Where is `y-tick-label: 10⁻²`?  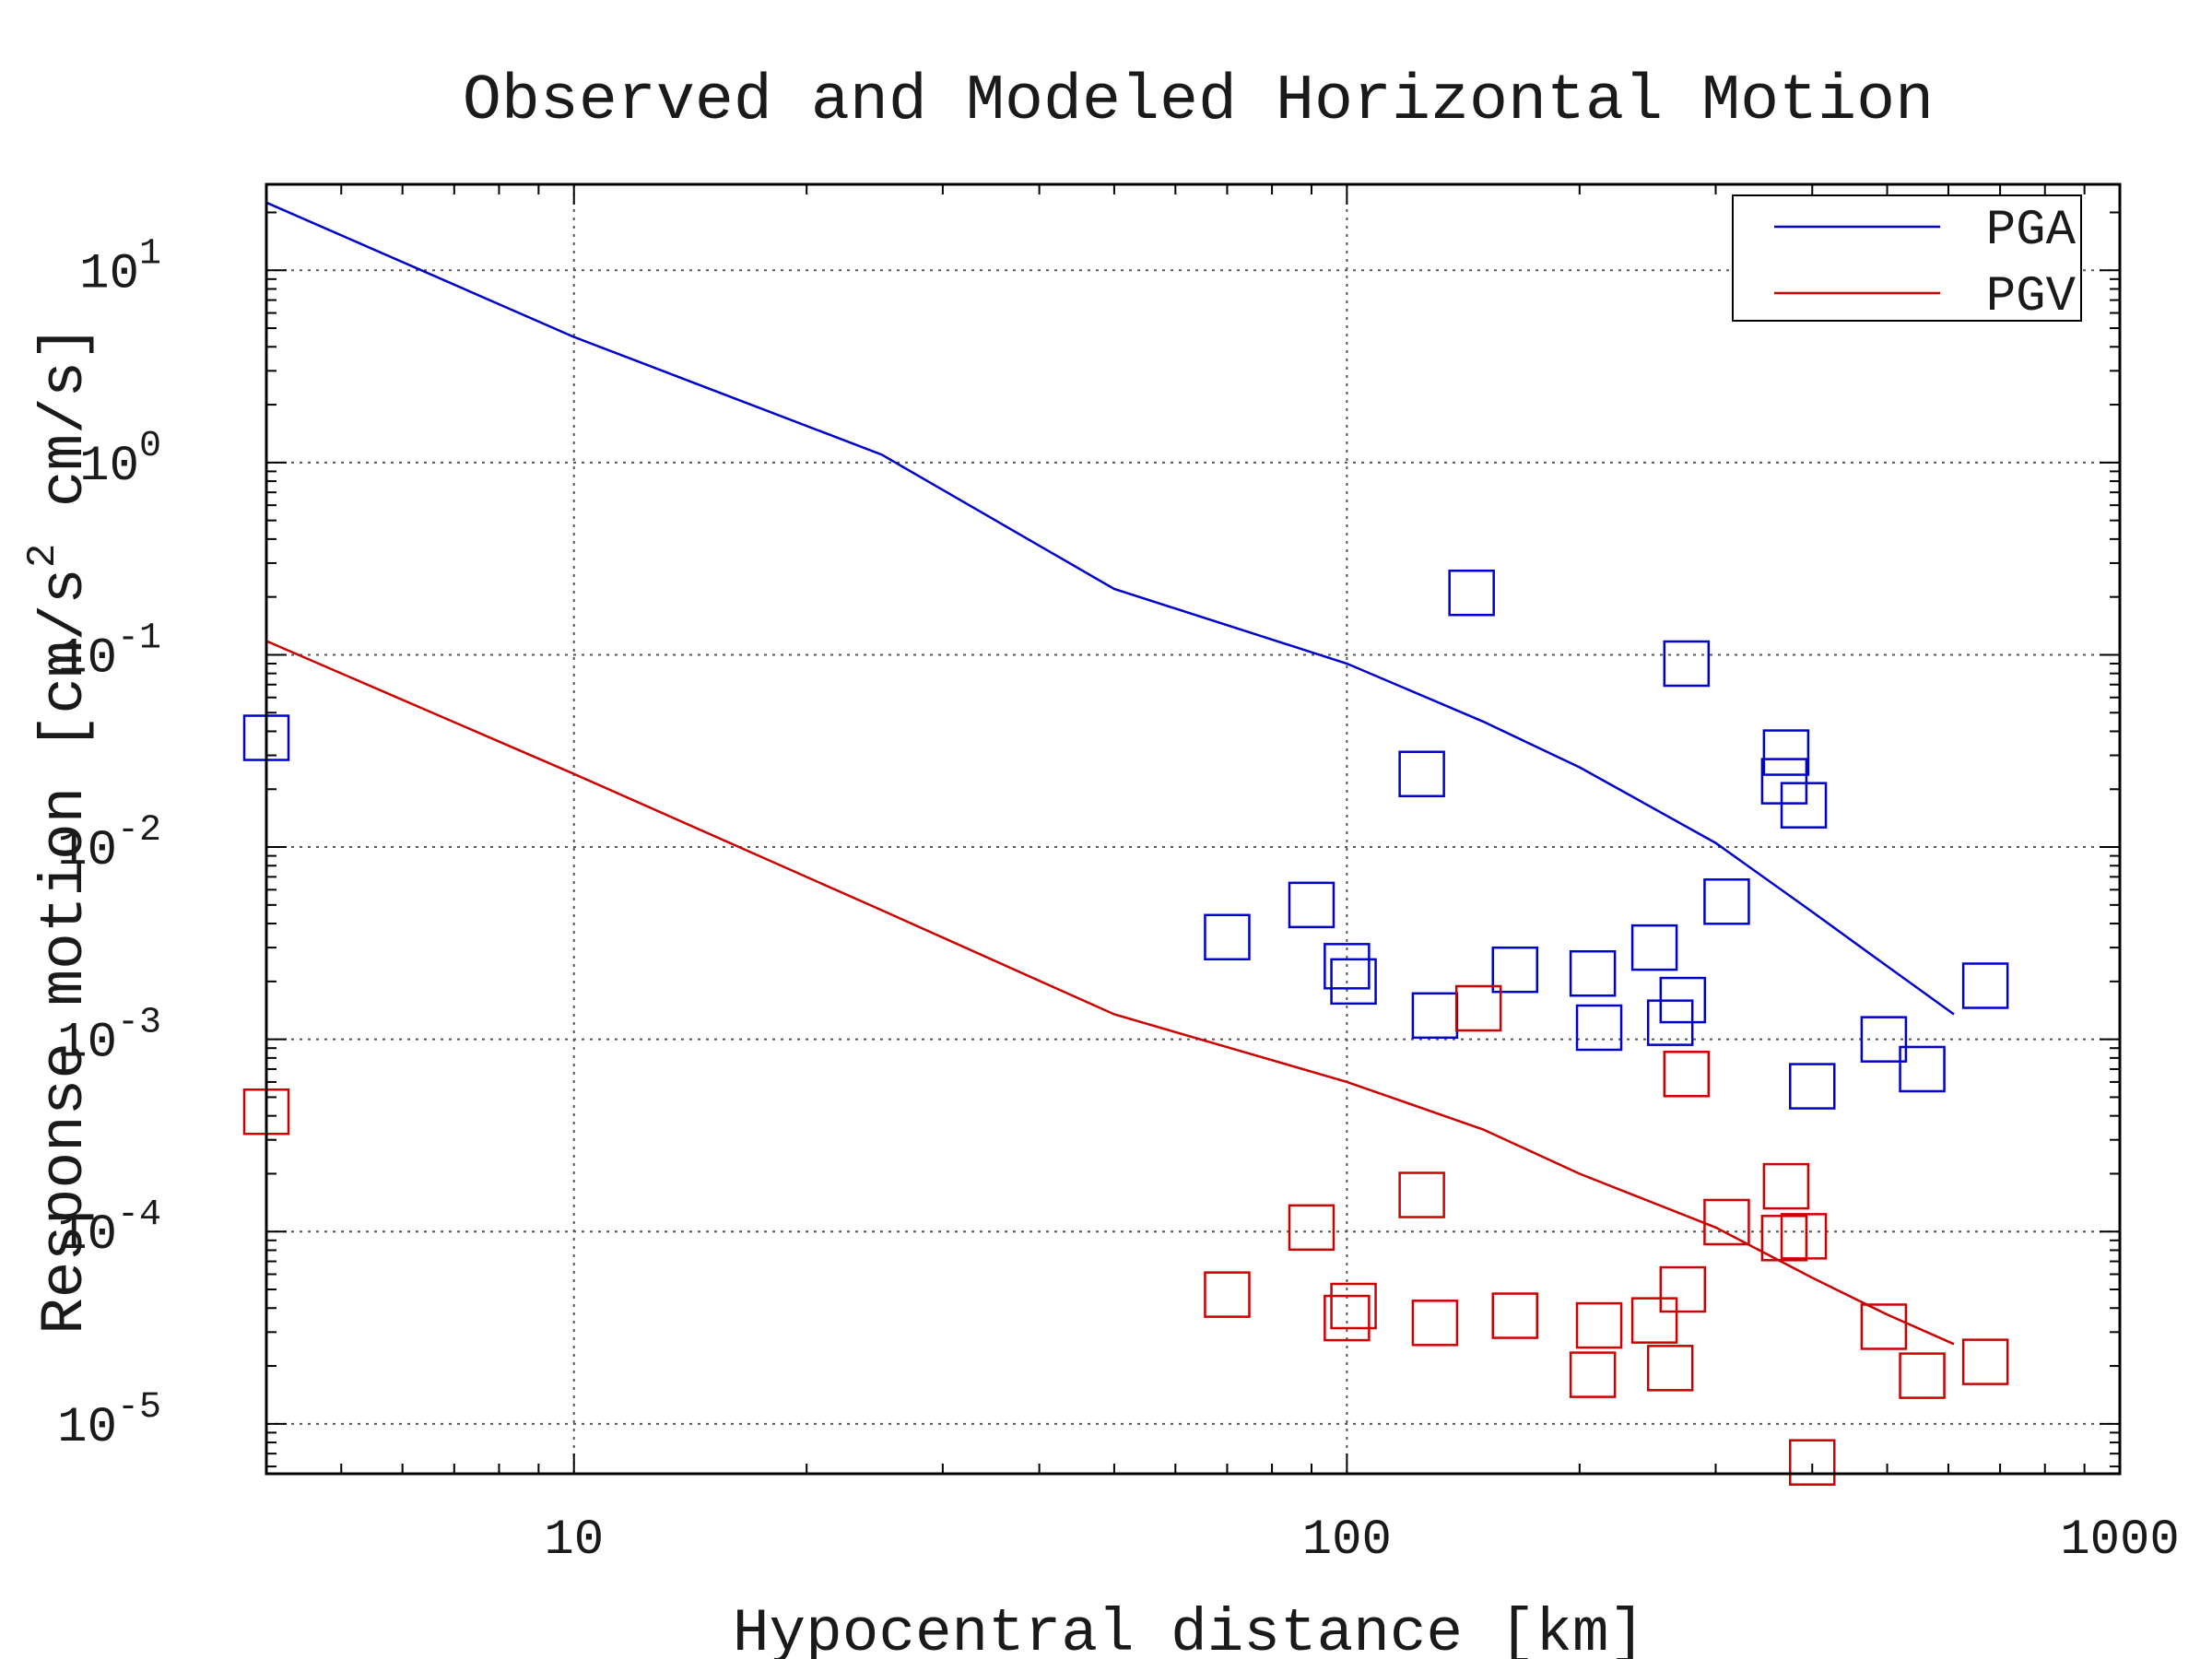
y-tick-label: 10⁻² is located at coordinates (109, 844).